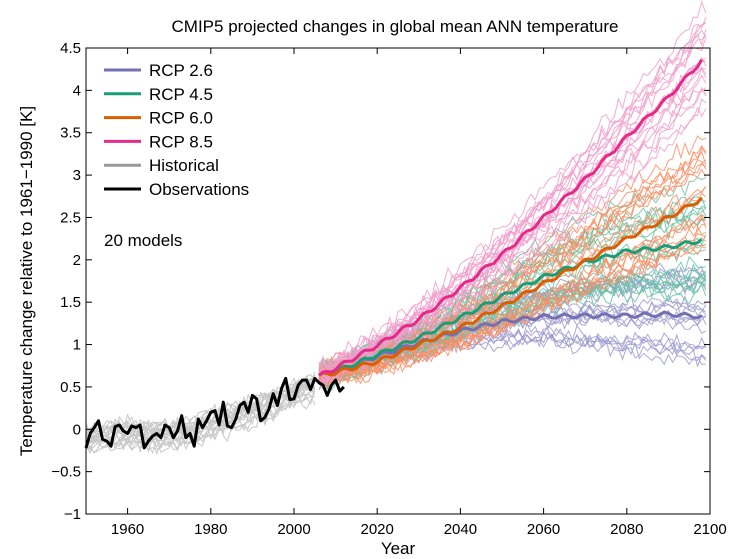  Describe the element at coordinates (77, 345) in the screenshot. I see `y-tick-label: 1` at that location.